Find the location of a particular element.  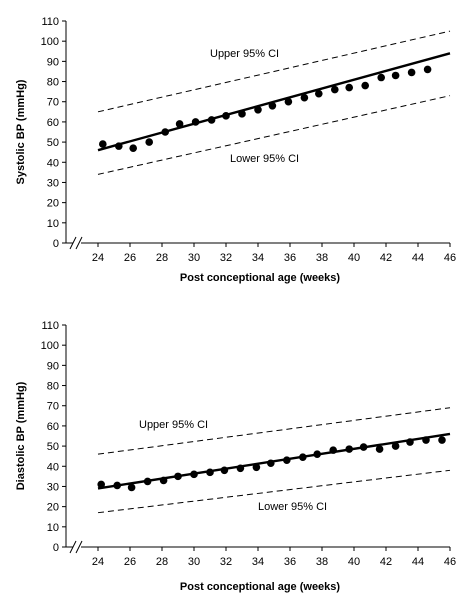

y-tick-label: 80 is located at coordinates (53, 83).